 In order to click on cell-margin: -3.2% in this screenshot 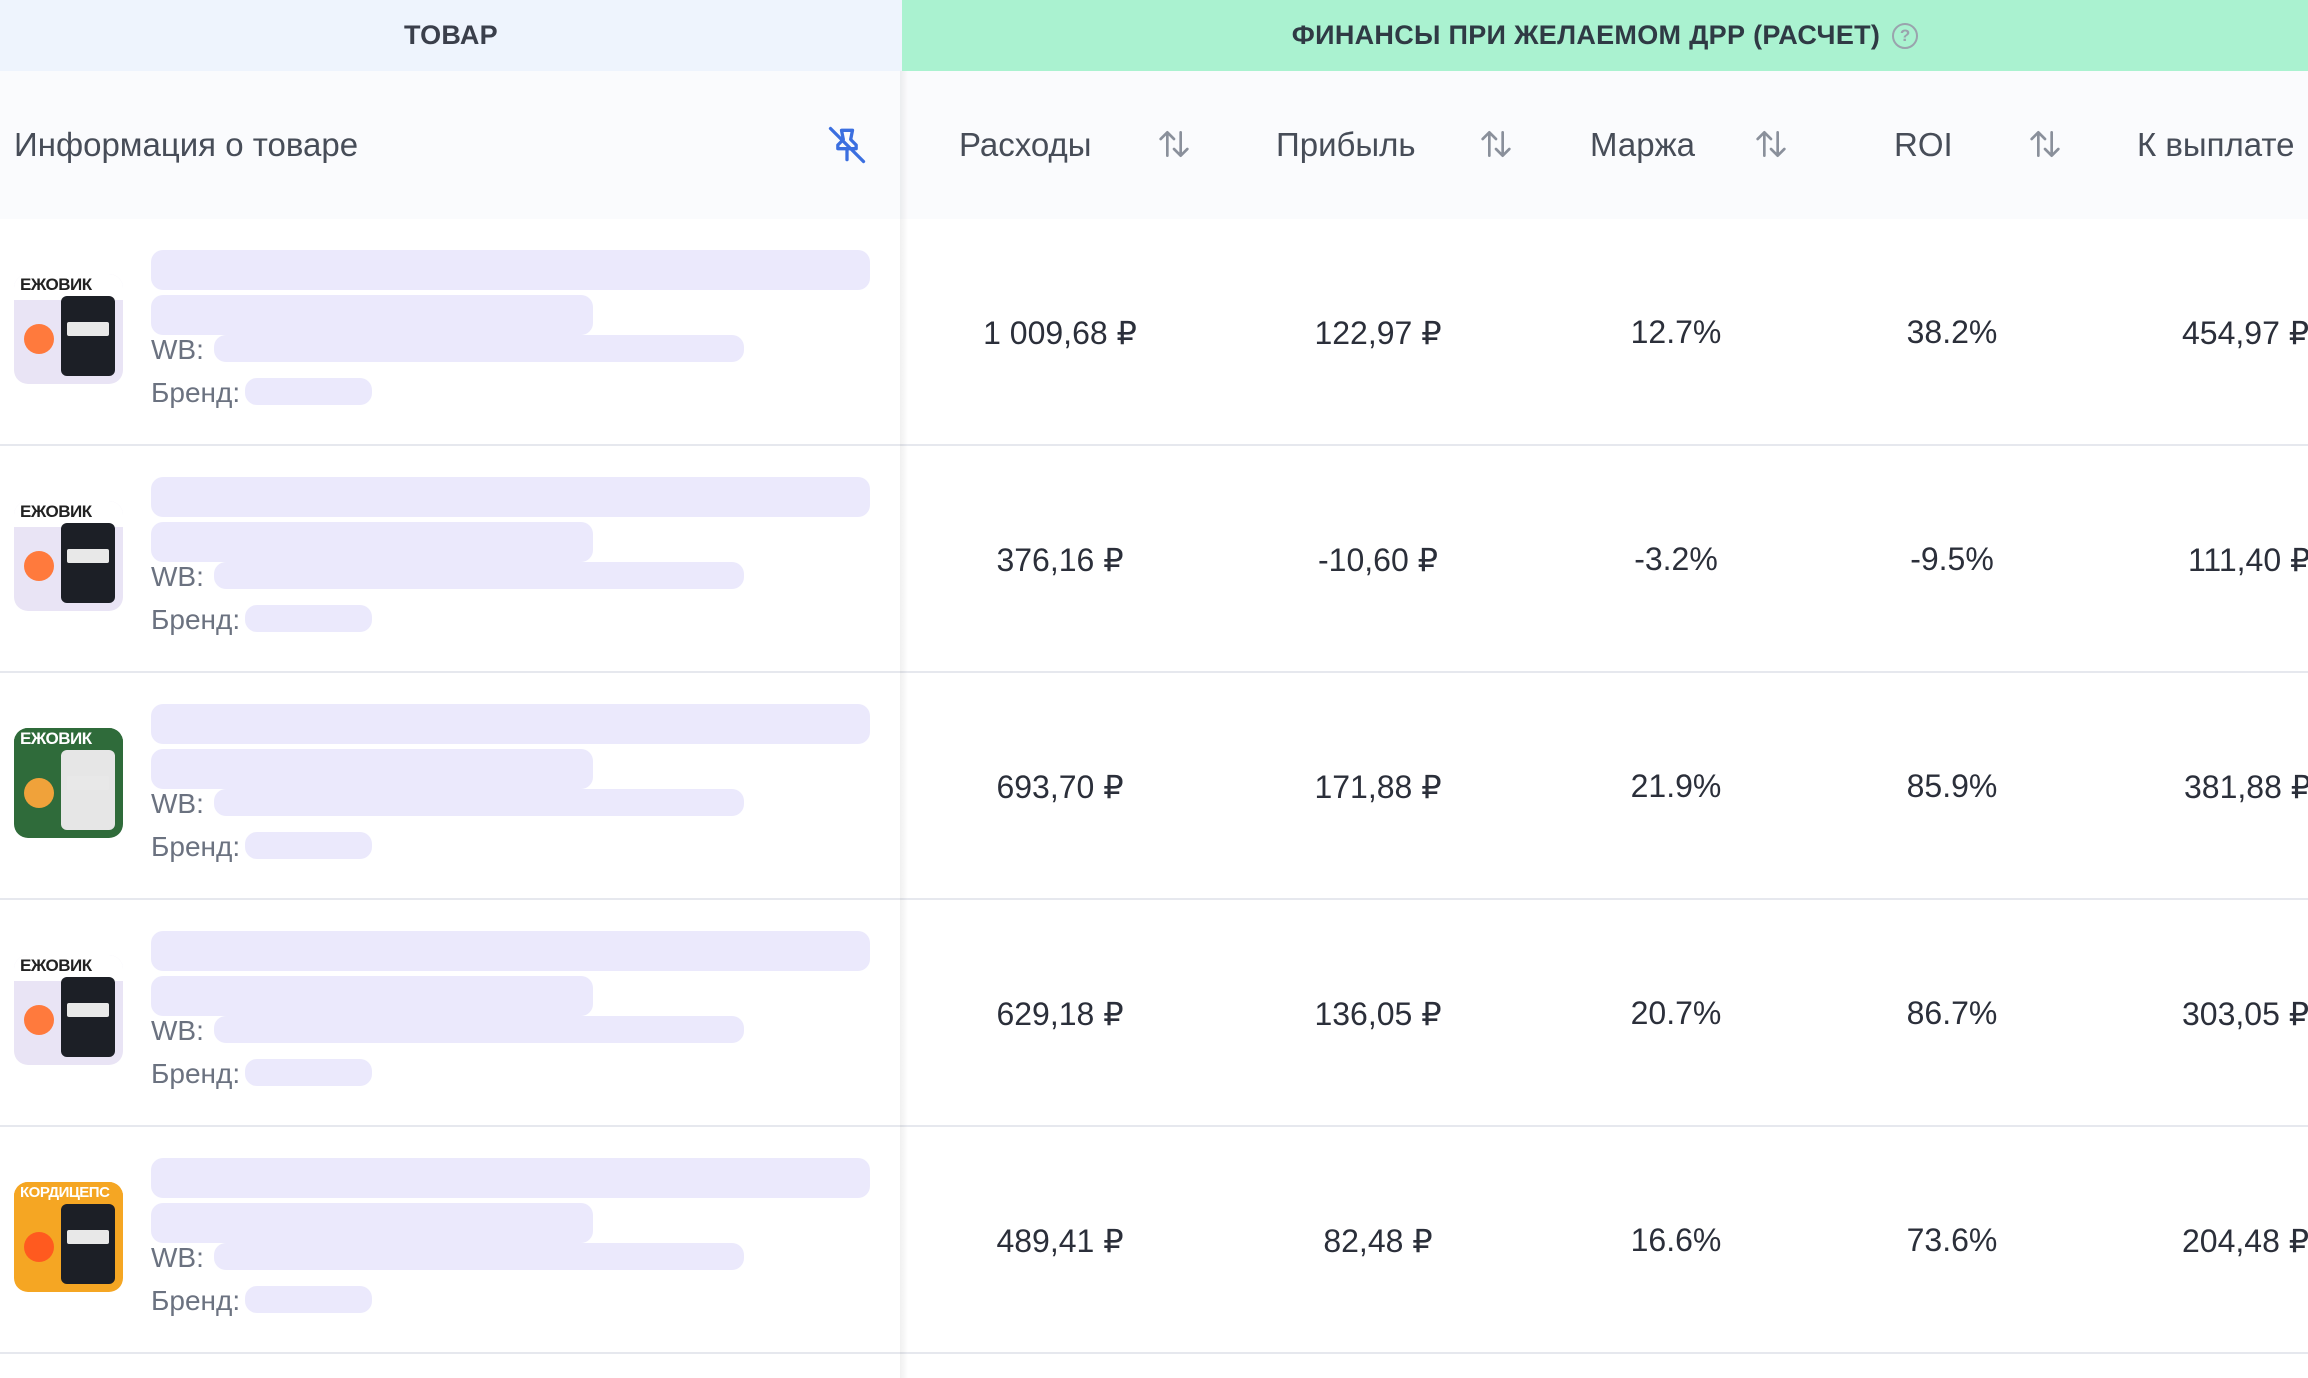, I will do `click(1676, 559)`.